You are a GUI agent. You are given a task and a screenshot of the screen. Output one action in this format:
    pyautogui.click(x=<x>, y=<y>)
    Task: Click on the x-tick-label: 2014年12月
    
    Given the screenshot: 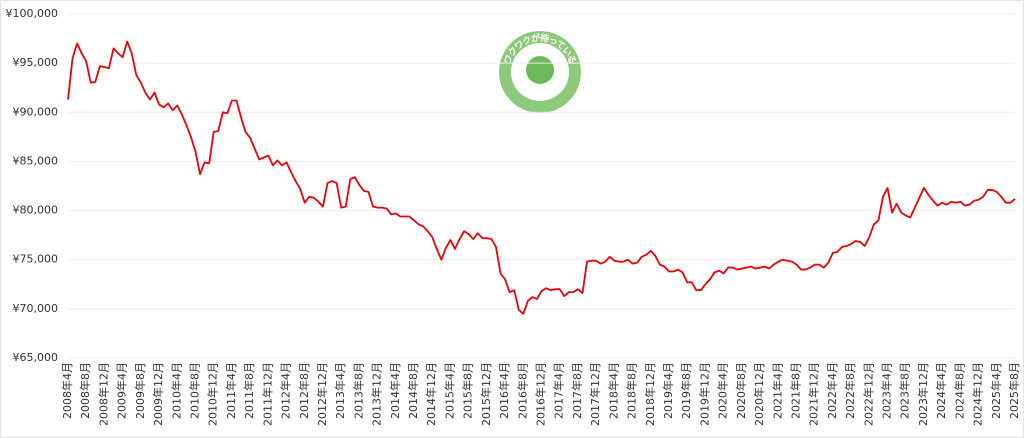 What is the action you would take?
    pyautogui.click(x=431, y=394)
    